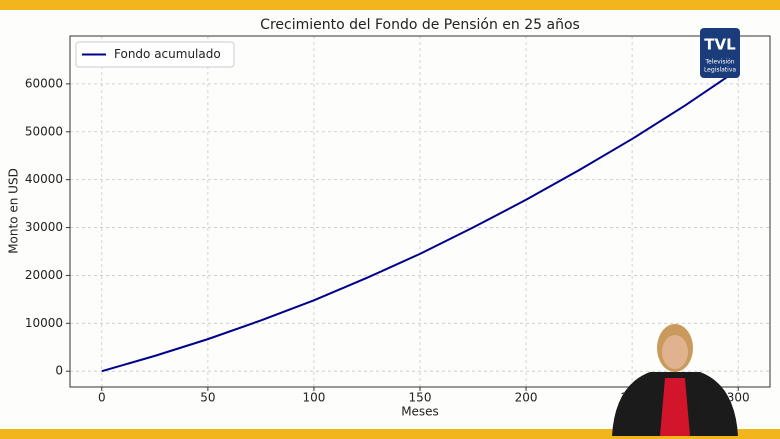  I want to click on x-tick-label: 0, so click(102, 398).